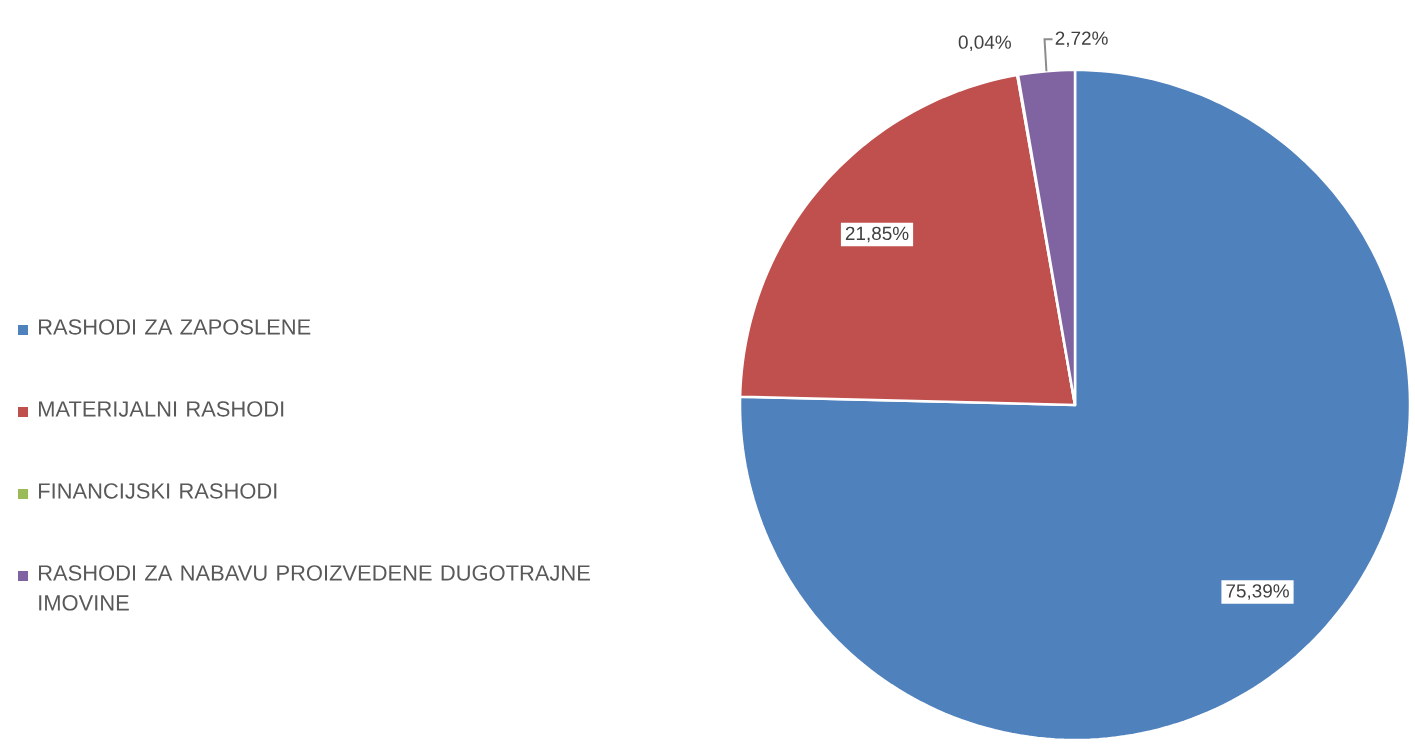  What do you see at coordinates (984, 43) in the screenshot?
I see `data-label: 0,04%` at bounding box center [984, 43].